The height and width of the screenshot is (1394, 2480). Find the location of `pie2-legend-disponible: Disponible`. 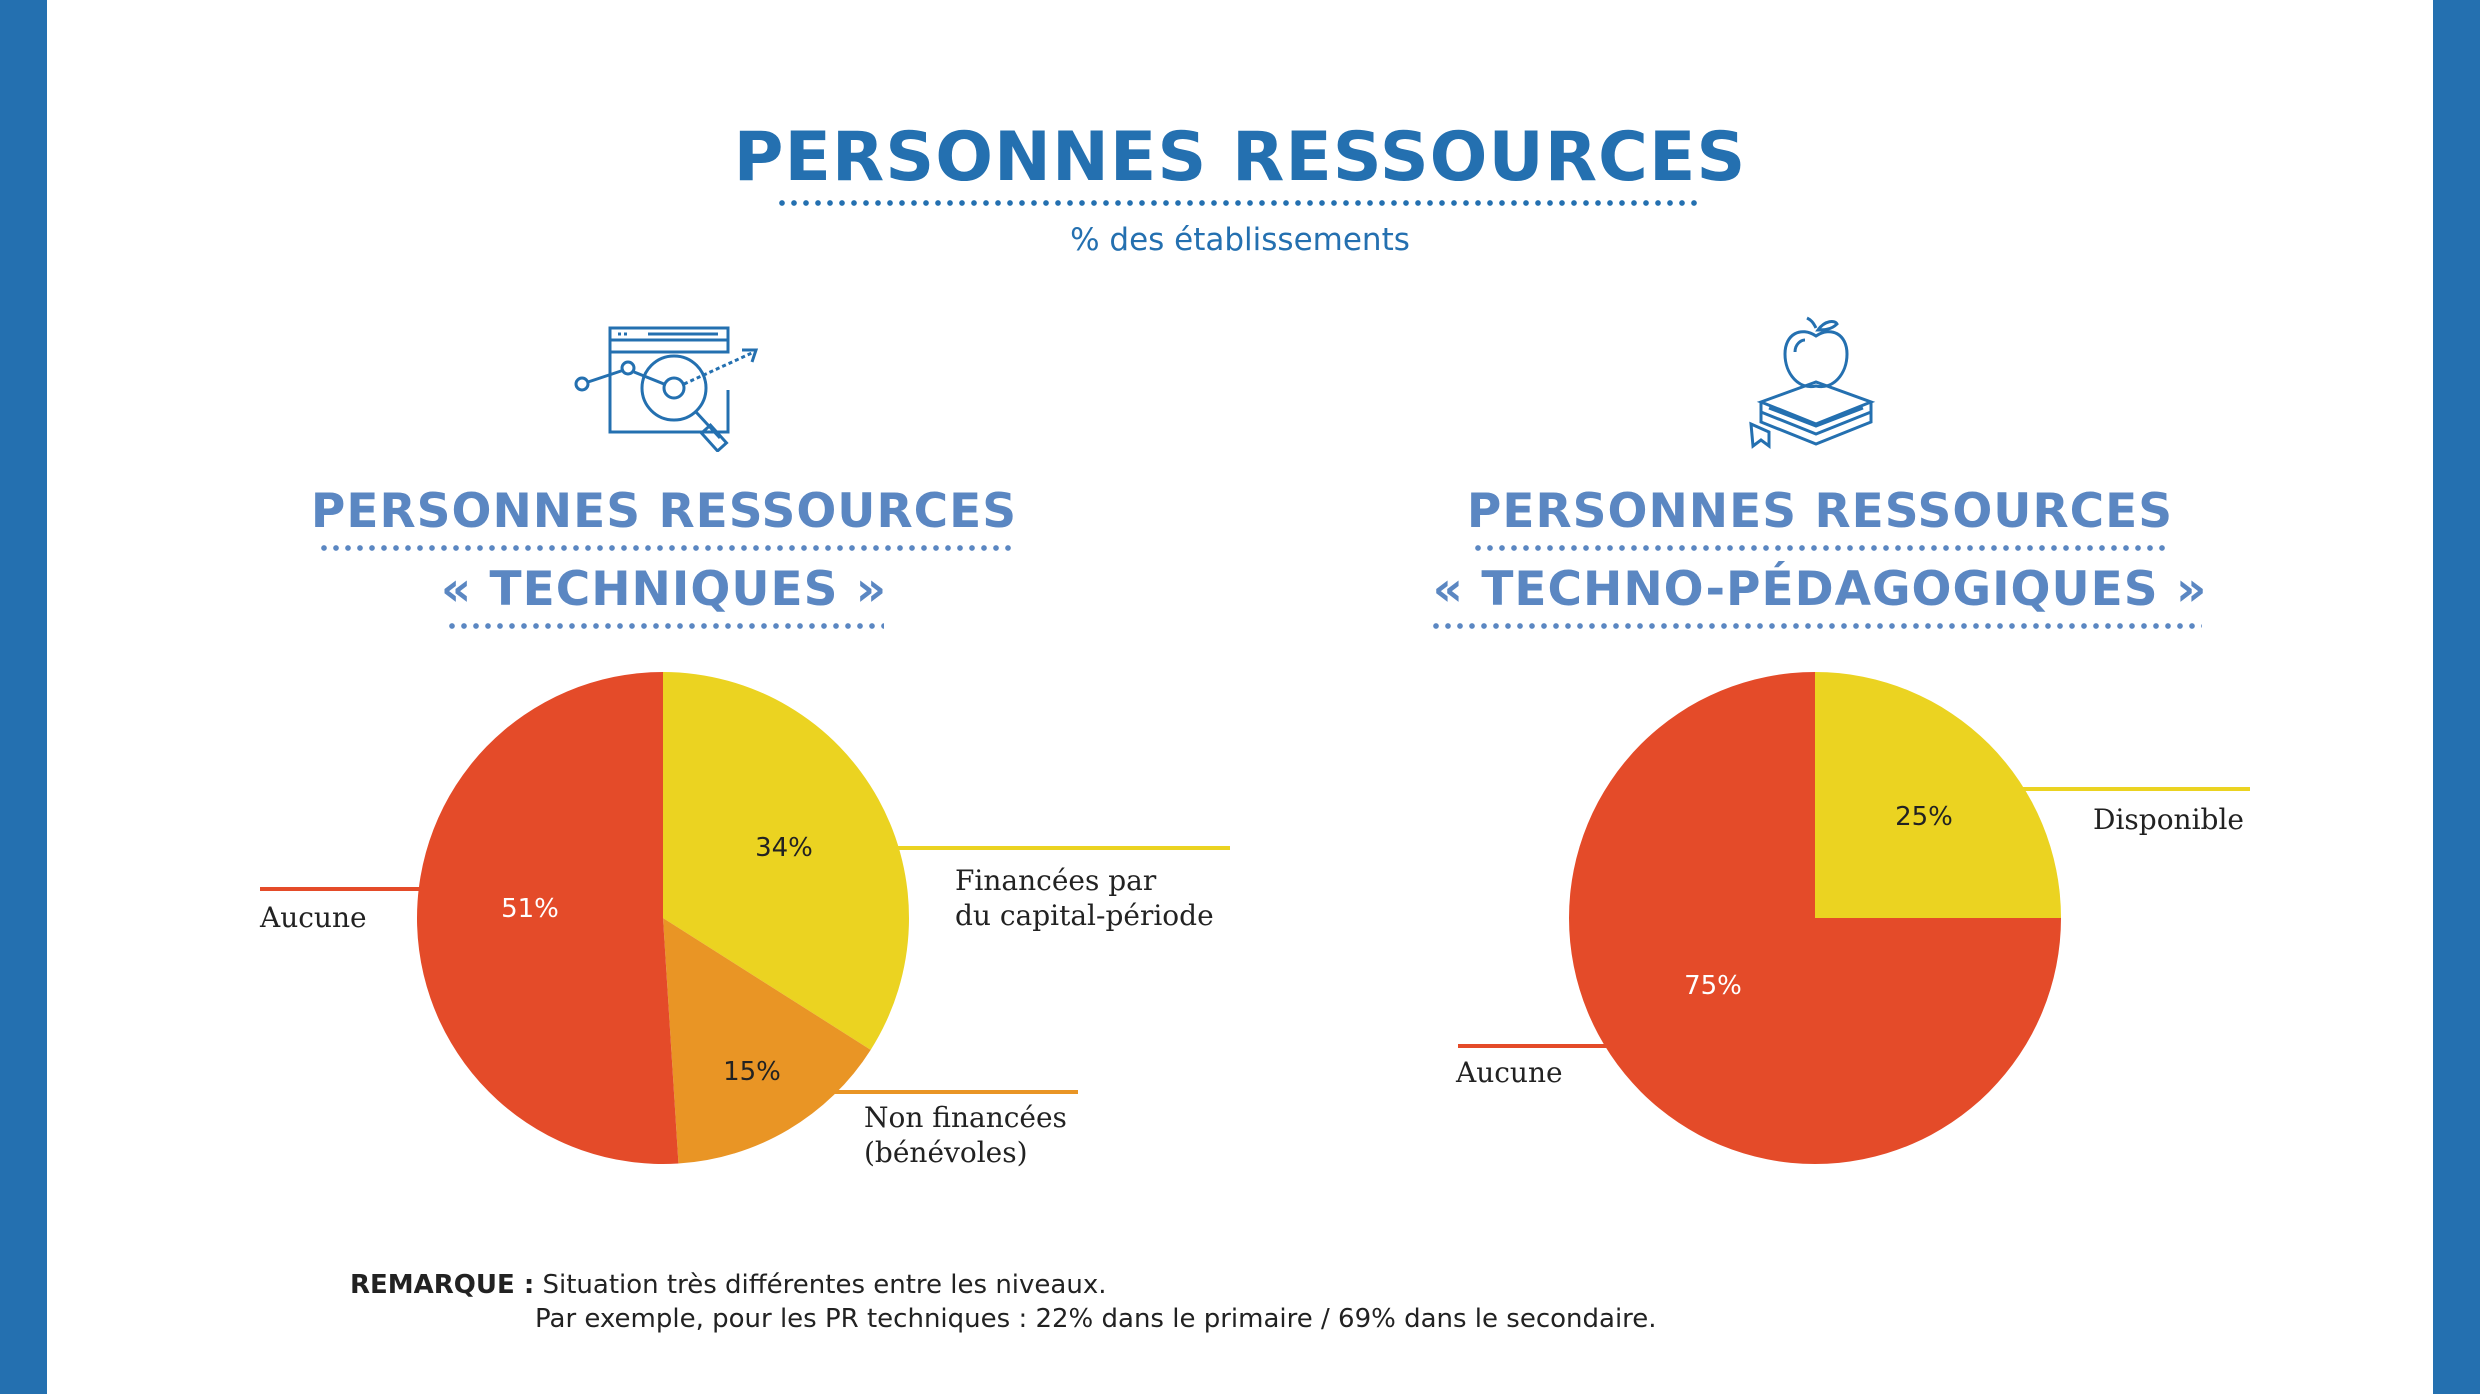

pie2-legend-disponible: Disponible is located at coordinates (2168, 819).